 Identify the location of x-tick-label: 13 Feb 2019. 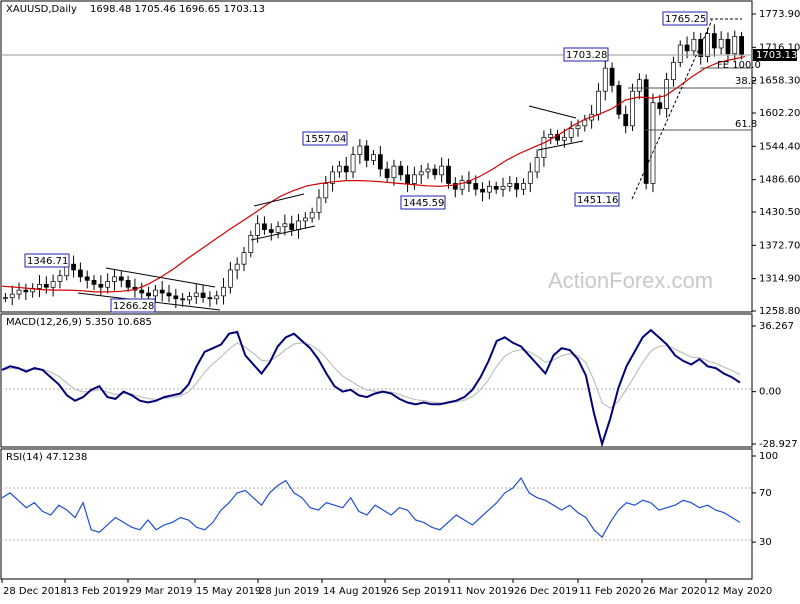
(97, 591).